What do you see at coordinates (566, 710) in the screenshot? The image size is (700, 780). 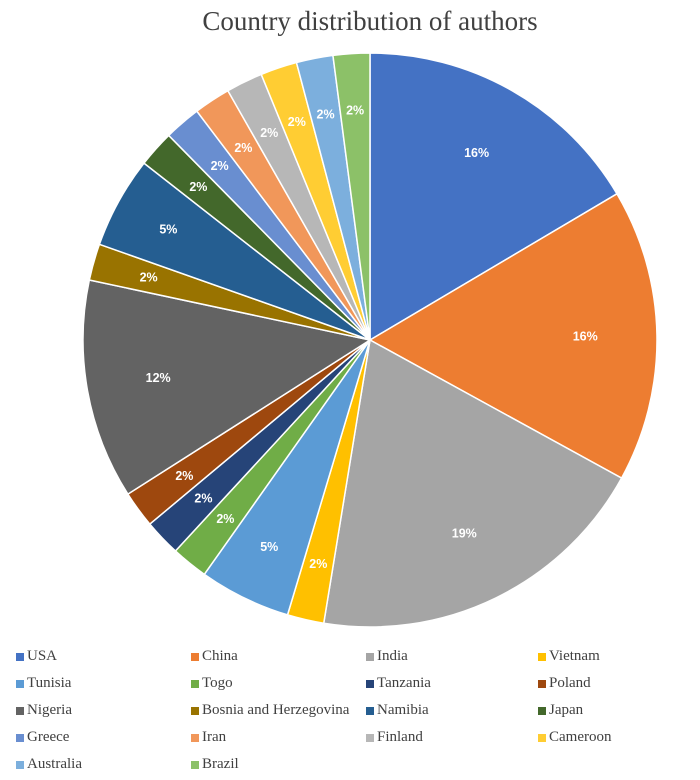 I see `legend-label: Japan` at bounding box center [566, 710].